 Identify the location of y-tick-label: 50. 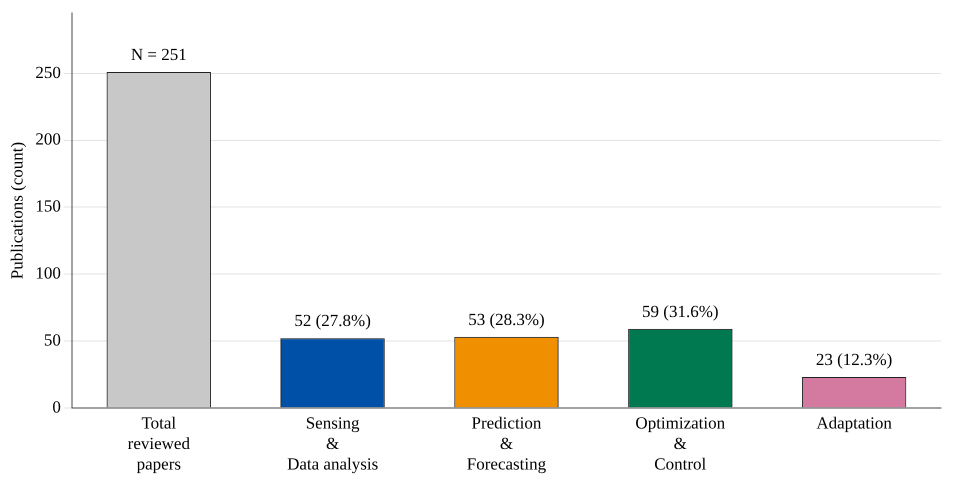
(52, 340).